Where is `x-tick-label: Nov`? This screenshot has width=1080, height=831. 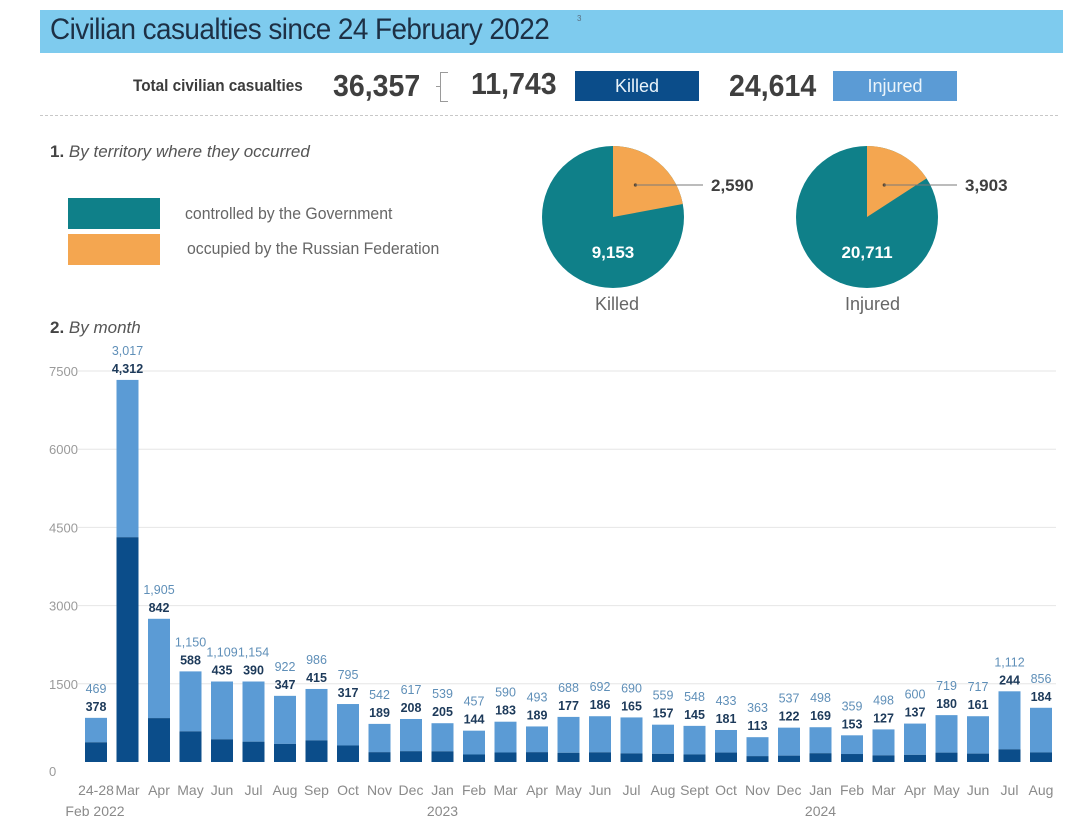 x-tick-label: Nov is located at coordinates (379, 790).